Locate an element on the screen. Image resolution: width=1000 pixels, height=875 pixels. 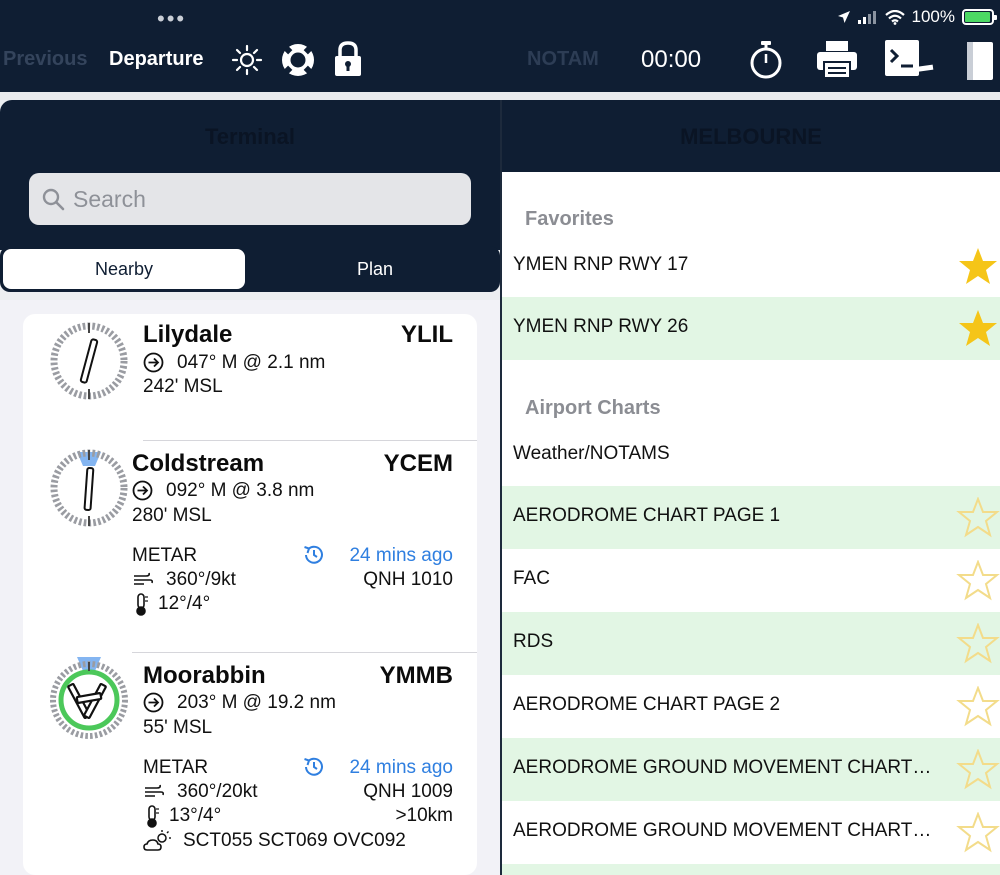
temperature-dewpoint: 12°/4° is located at coordinates (184, 603).